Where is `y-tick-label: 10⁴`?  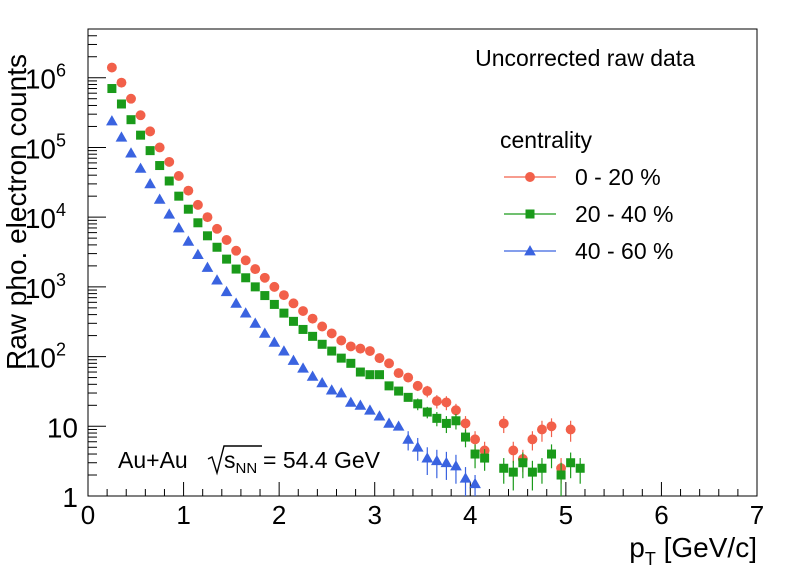
y-tick-label: 10⁴ is located at coordinates (45, 217).